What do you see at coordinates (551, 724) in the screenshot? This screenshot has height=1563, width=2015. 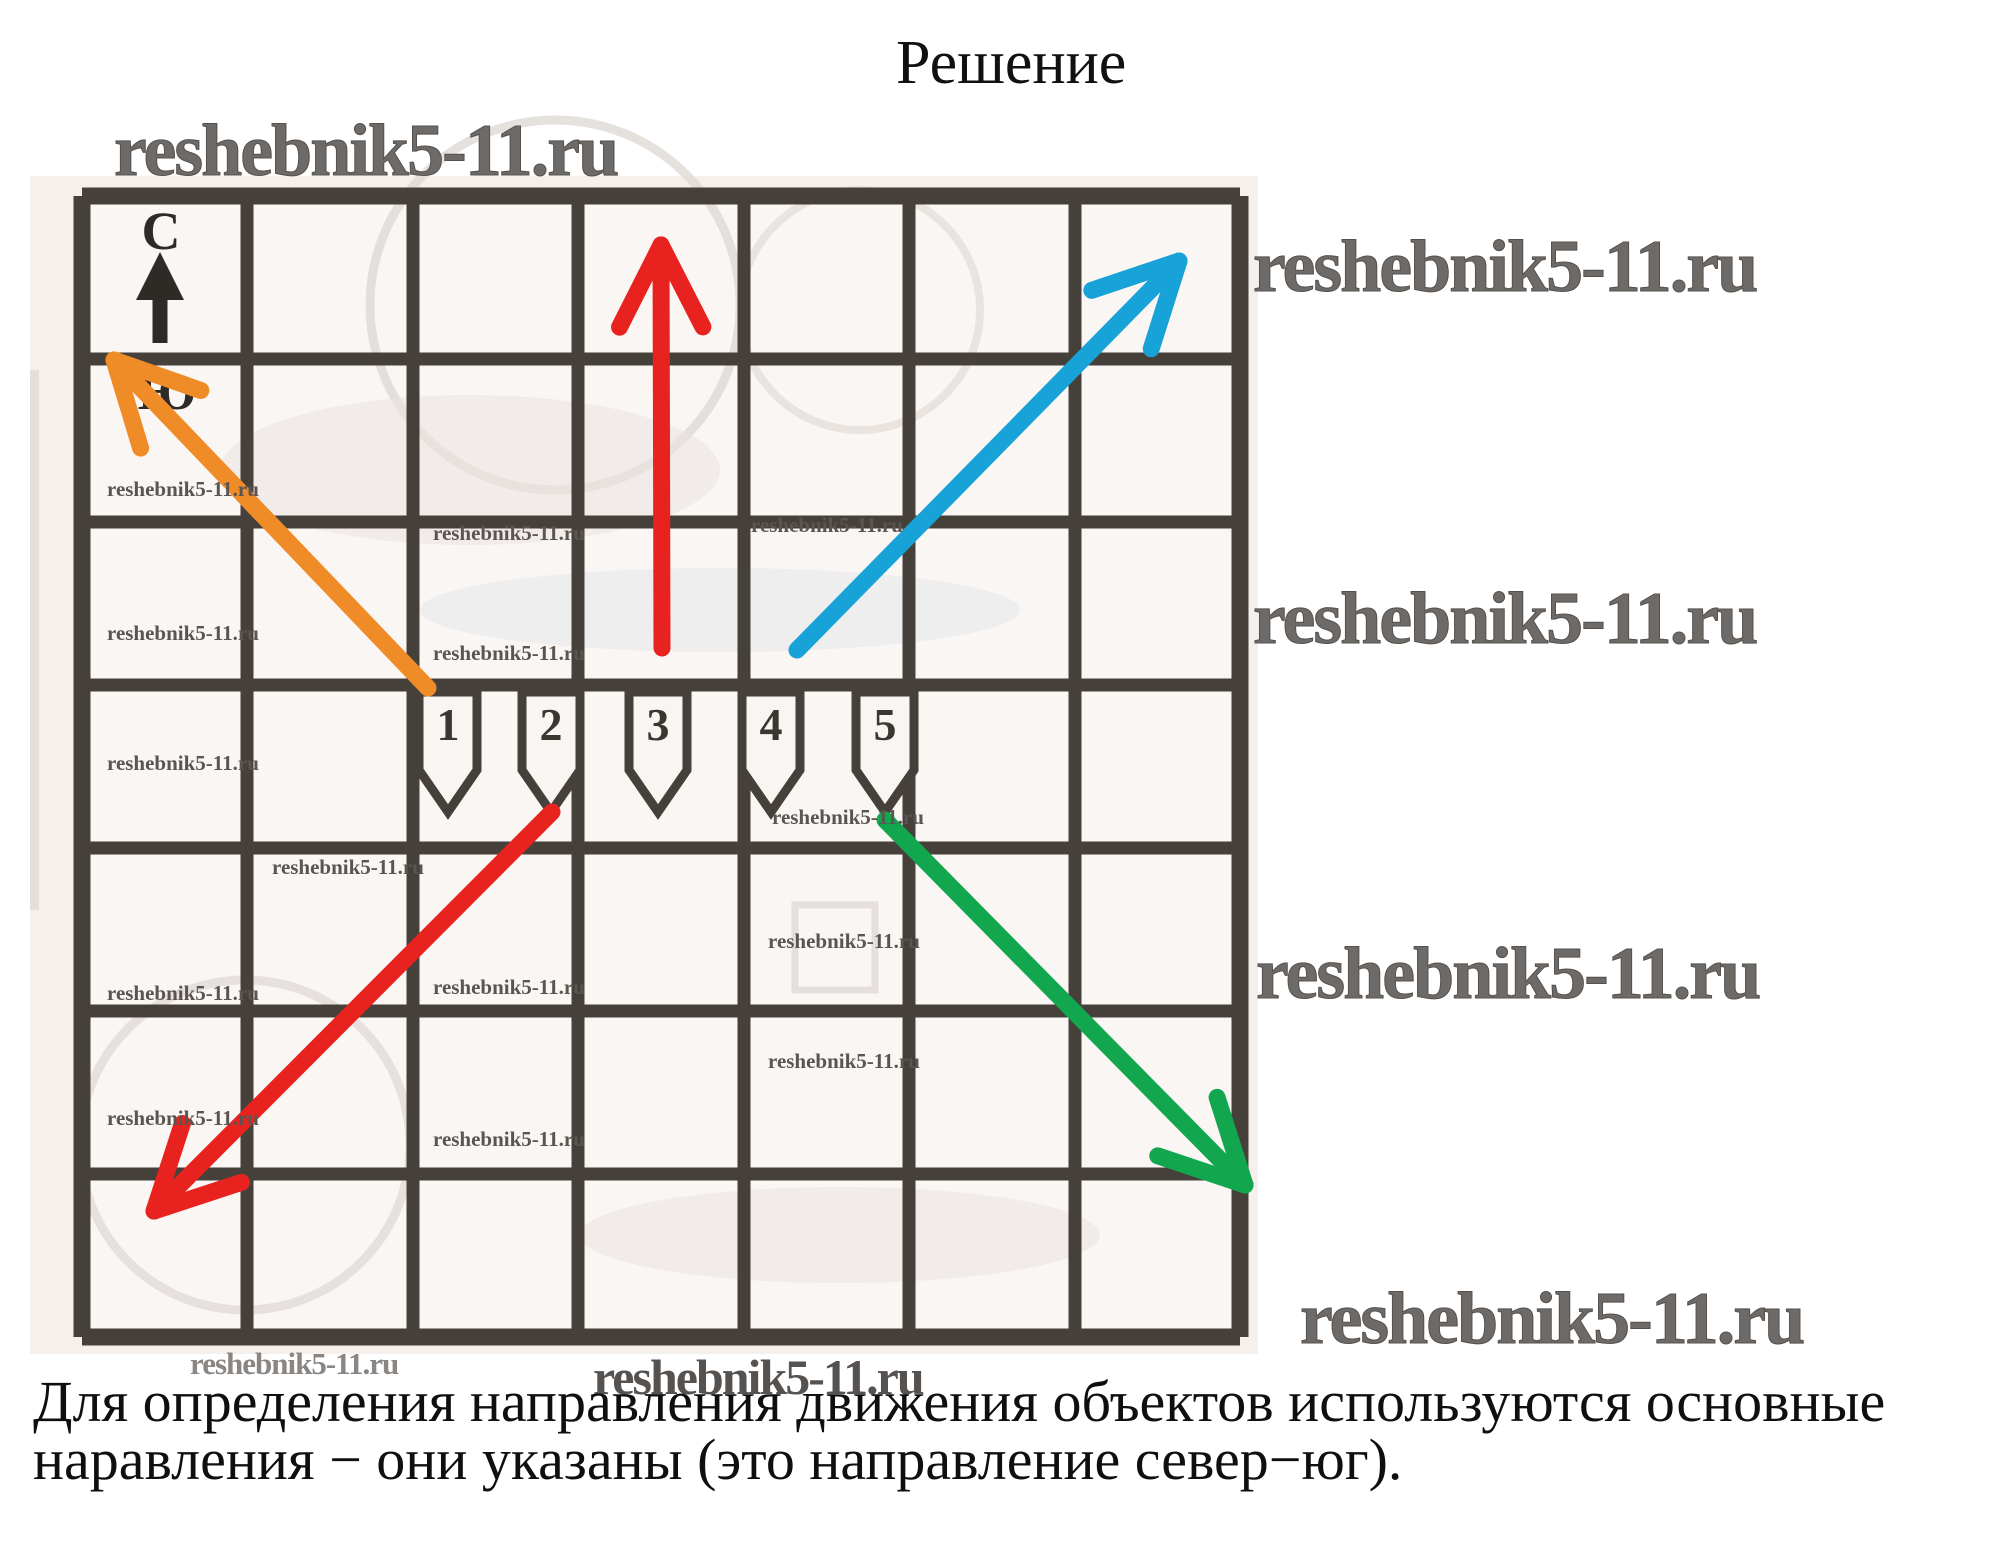 I see `marker-number-2: 2` at bounding box center [551, 724].